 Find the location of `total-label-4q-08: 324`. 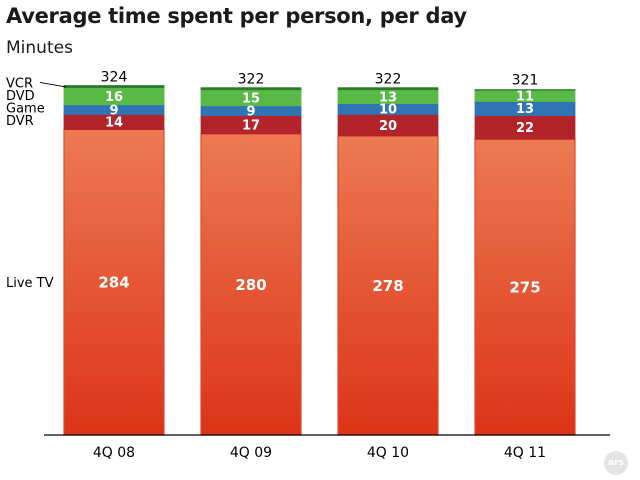

total-label-4q-08: 324 is located at coordinates (114, 77).